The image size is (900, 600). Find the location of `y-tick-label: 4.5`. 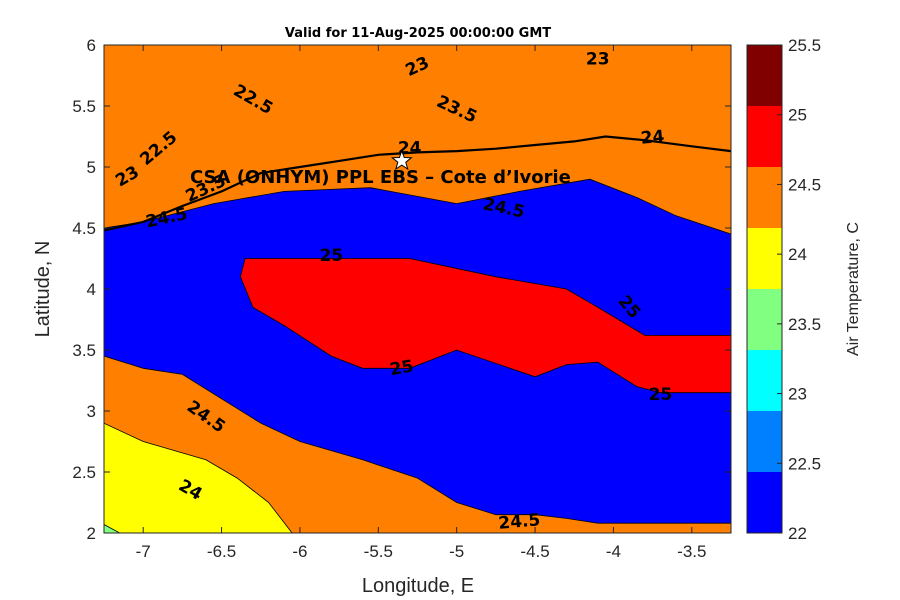

y-tick-label: 4.5 is located at coordinates (84, 228).